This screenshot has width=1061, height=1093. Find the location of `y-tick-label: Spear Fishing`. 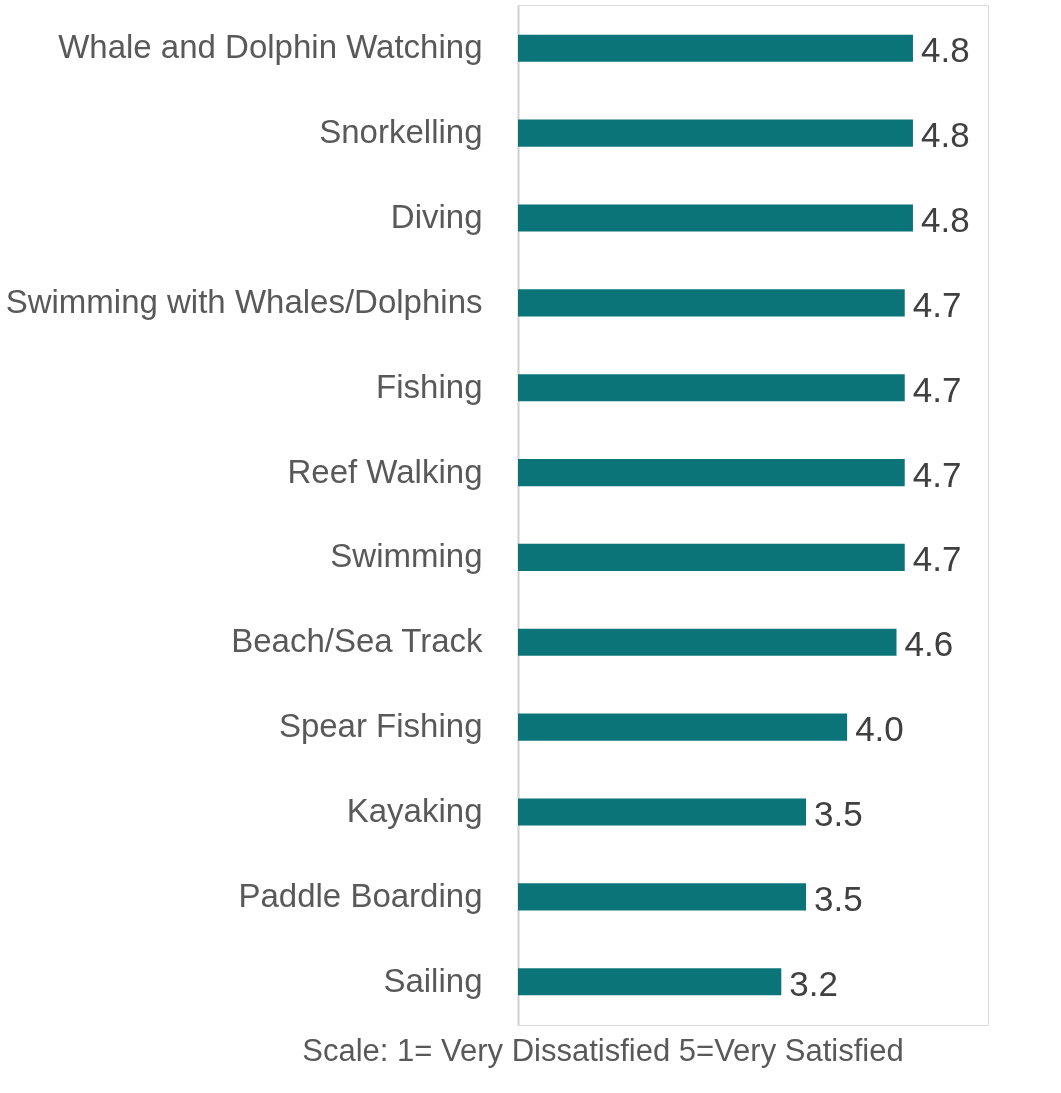

y-tick-label: Spear Fishing is located at coordinates (380, 726).